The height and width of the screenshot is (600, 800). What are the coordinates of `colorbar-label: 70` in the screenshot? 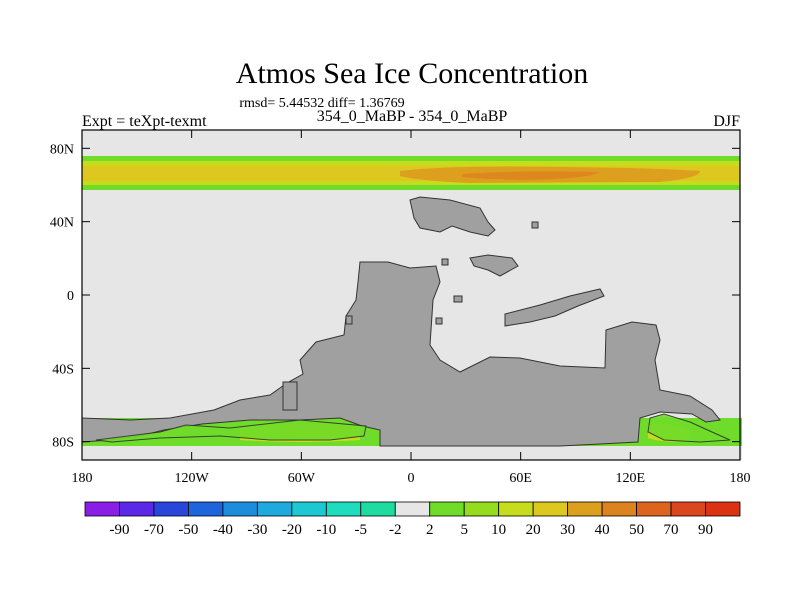 It's located at (671, 530).